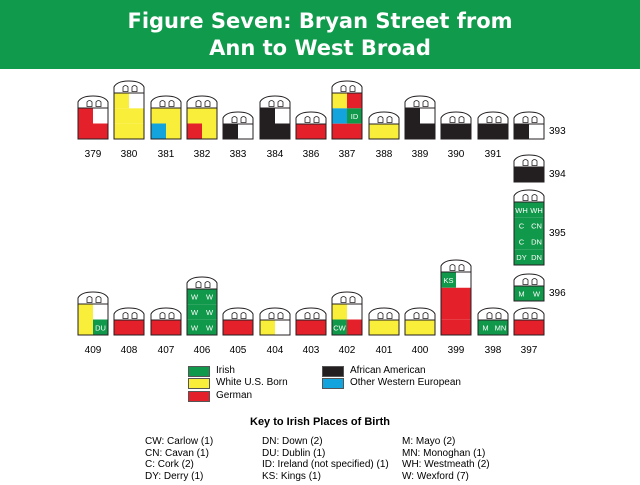 This screenshot has height=485, width=640. What do you see at coordinates (456, 154) in the screenshot?
I see `house-number: 390` at bounding box center [456, 154].